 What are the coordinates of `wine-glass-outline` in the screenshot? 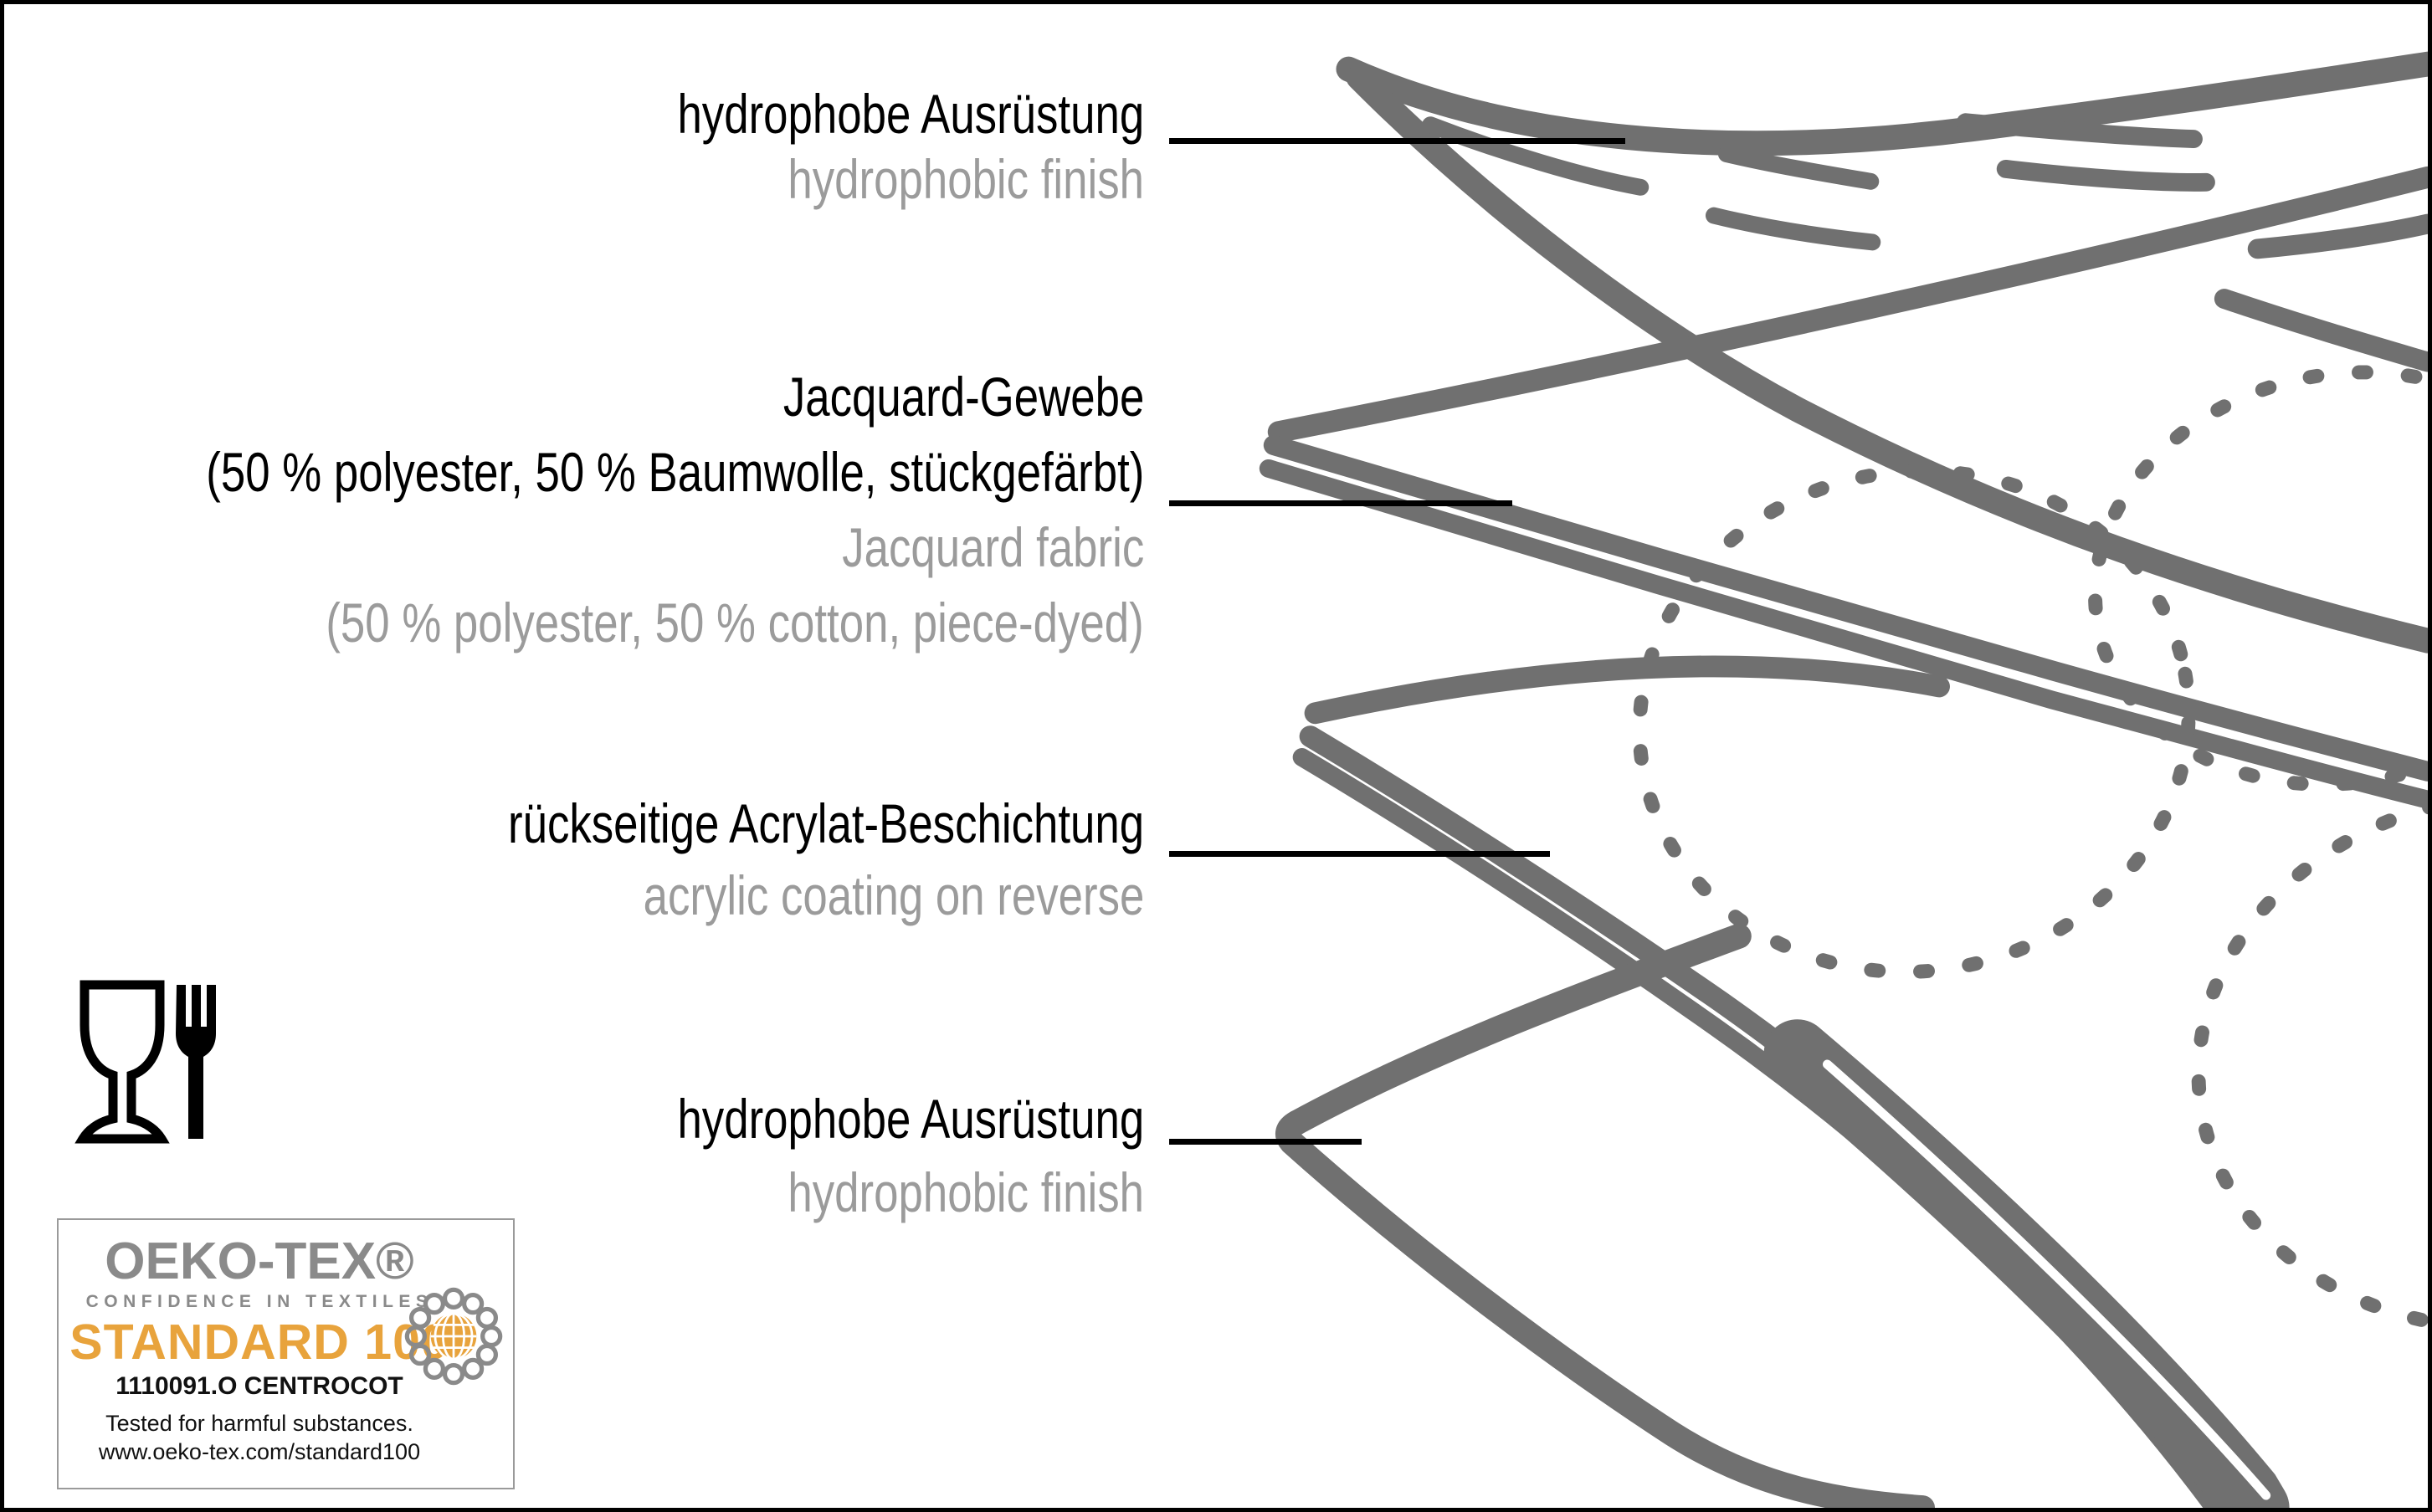 It's located at (122, 1062).